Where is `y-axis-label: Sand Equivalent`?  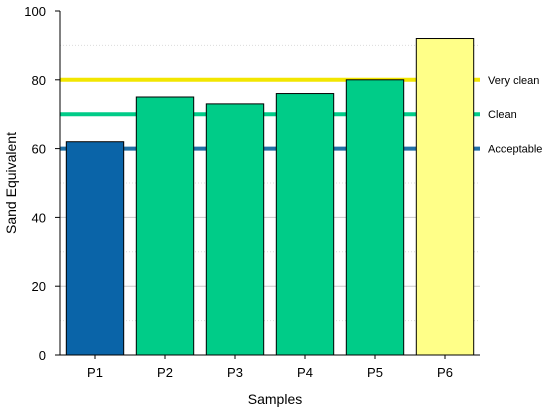
y-axis-label: Sand Equivalent is located at coordinates (11, 183).